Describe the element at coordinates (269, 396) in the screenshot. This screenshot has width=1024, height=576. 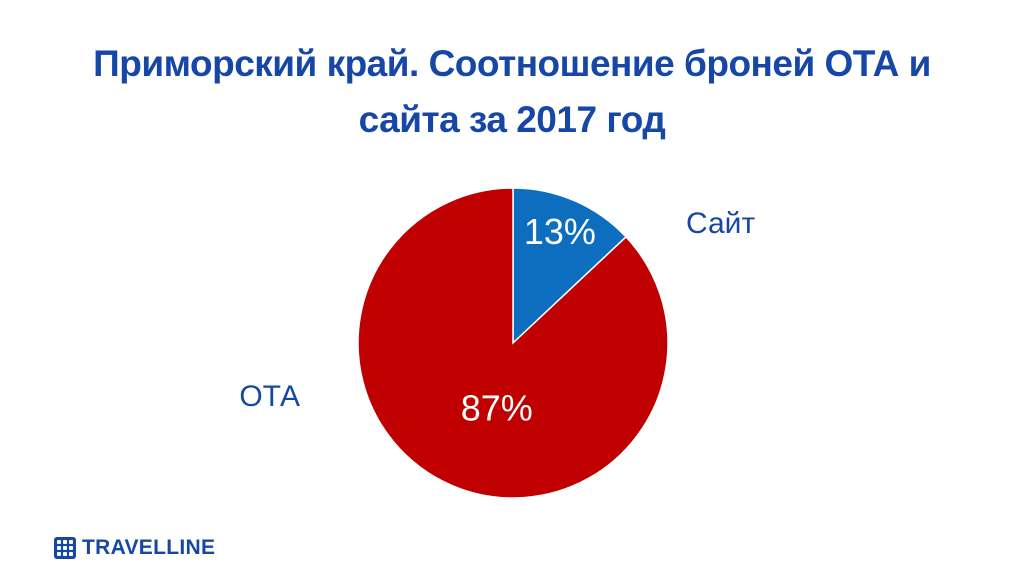
I see `slice-category-label: ОТА` at that location.